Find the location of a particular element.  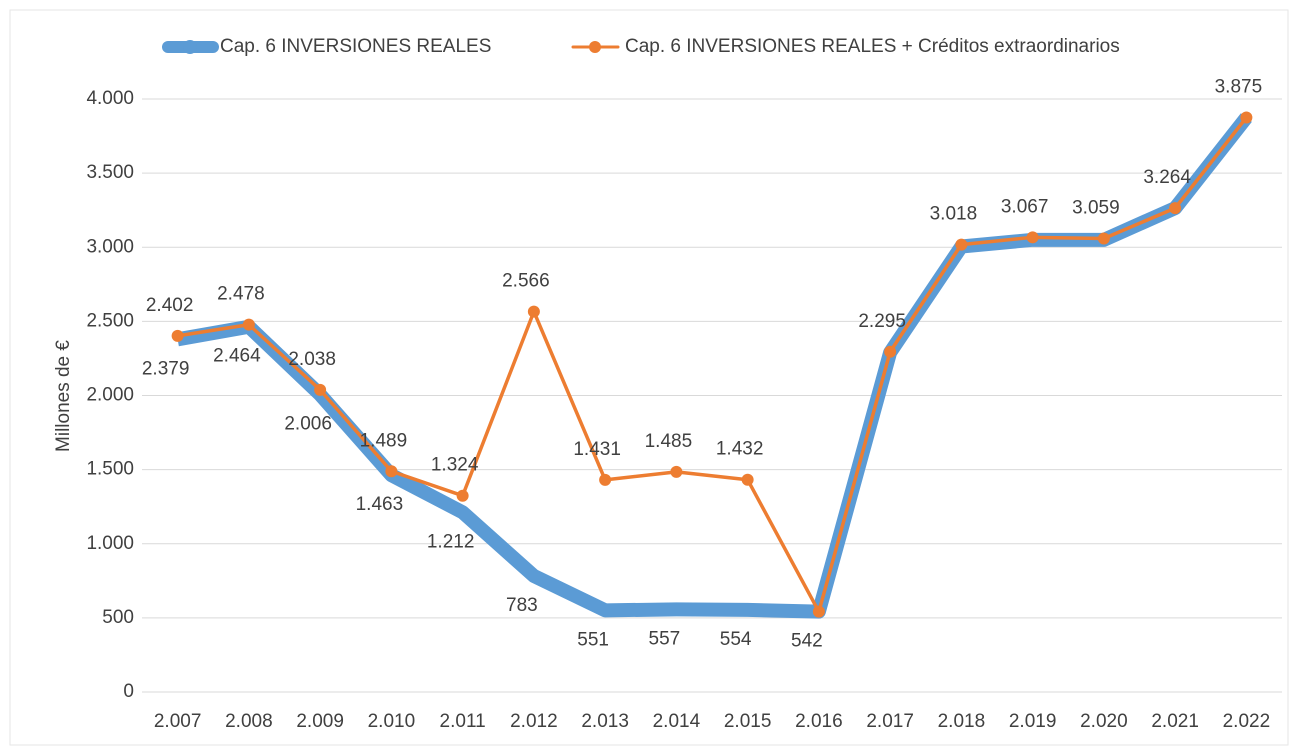

x-tick-label: 2.010 is located at coordinates (392, 721).